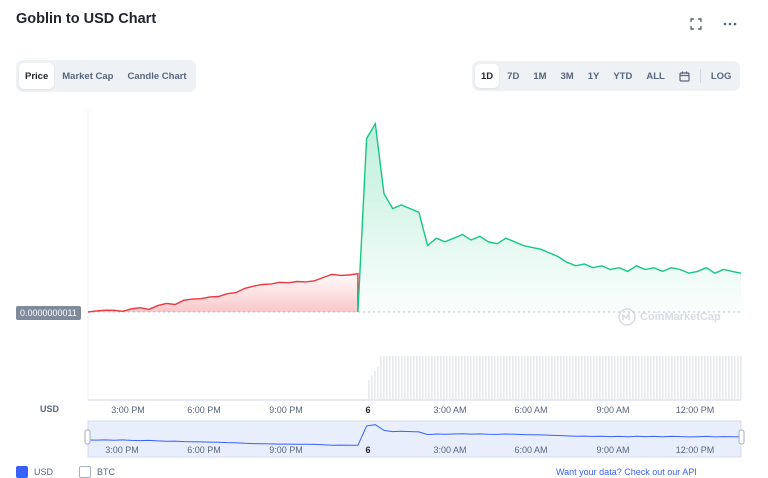  Describe the element at coordinates (721, 76) in the screenshot. I see `log-scale-toggle: LOG` at that location.